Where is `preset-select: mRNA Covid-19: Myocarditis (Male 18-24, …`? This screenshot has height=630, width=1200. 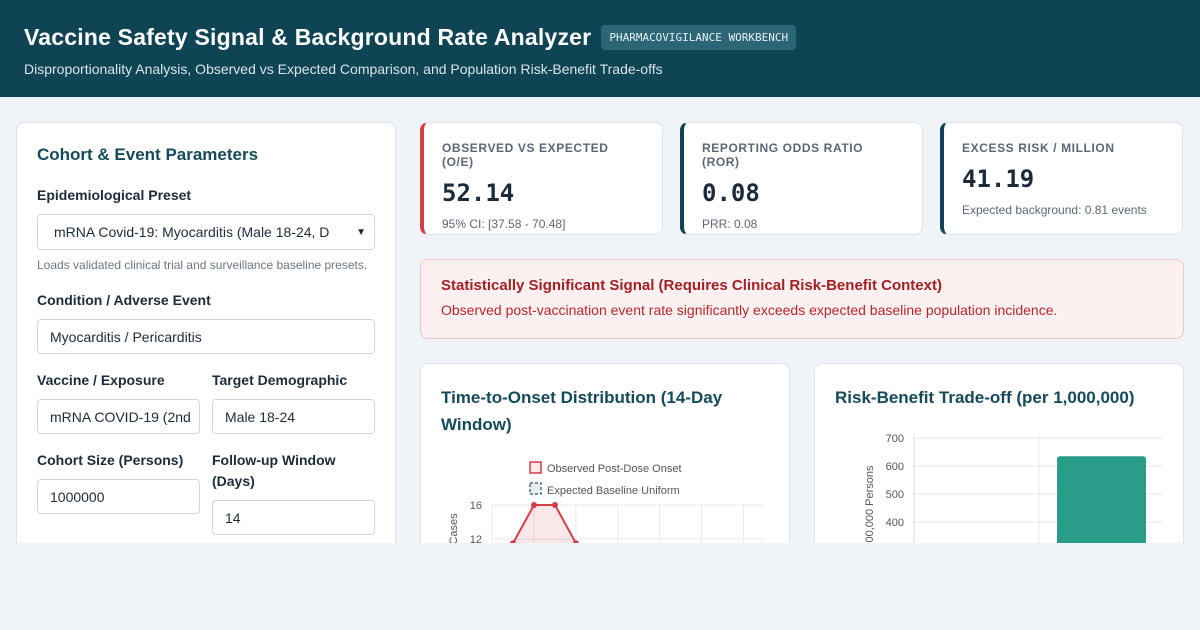
preset-select: mRNA Covid-19: Myocarditis (Male 18-24, … is located at coordinates (206, 232).